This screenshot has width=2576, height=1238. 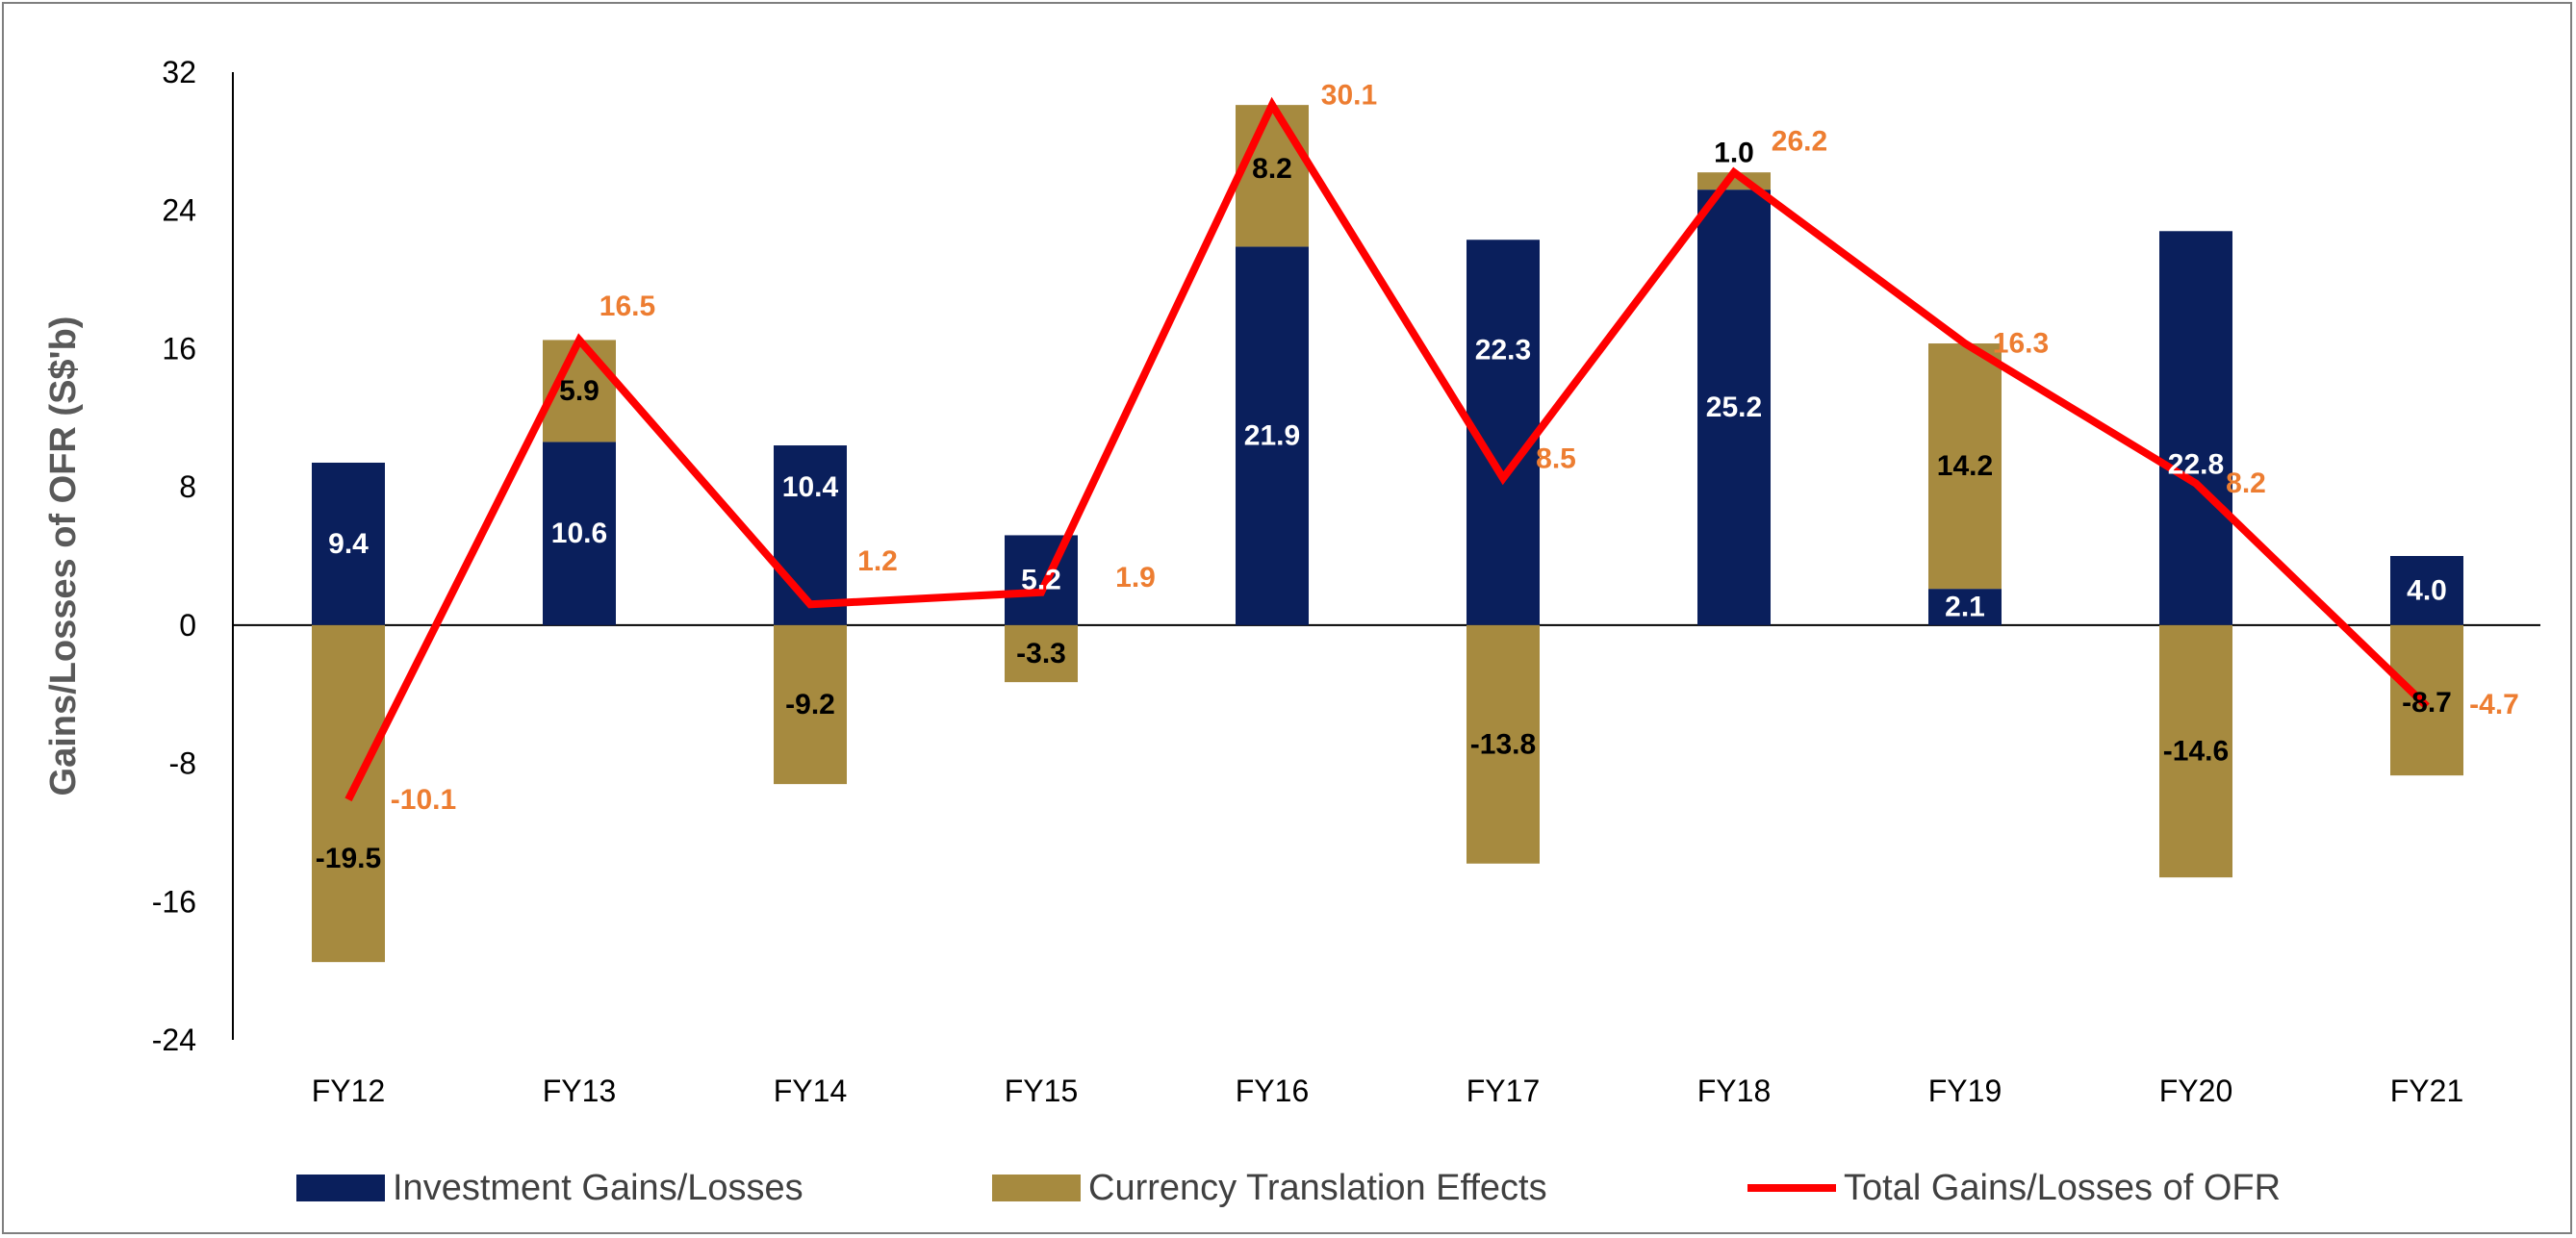 I want to click on x-tick-label-FY14: FY14, so click(x=810, y=1091).